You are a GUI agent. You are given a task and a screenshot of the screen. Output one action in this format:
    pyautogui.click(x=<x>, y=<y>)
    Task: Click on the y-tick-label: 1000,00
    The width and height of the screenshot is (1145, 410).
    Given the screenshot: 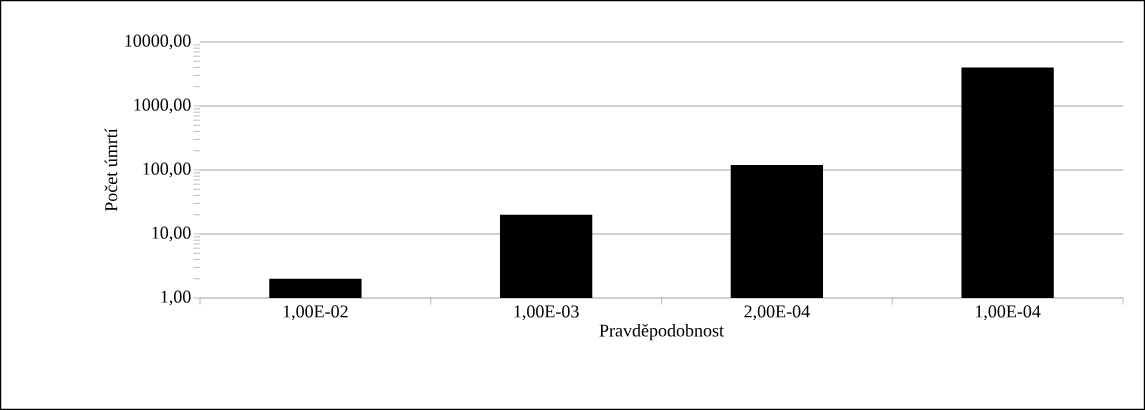 What is the action you would take?
    pyautogui.click(x=162, y=106)
    